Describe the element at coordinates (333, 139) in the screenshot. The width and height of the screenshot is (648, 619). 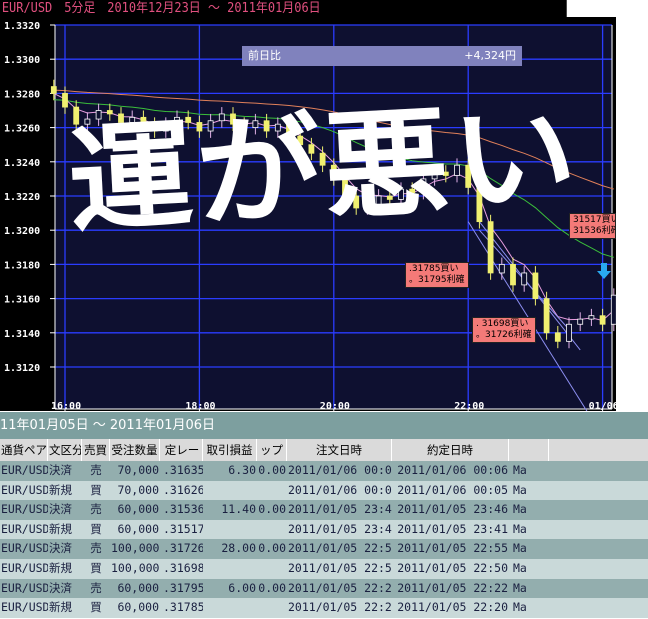
I see `ma-long-line` at that location.